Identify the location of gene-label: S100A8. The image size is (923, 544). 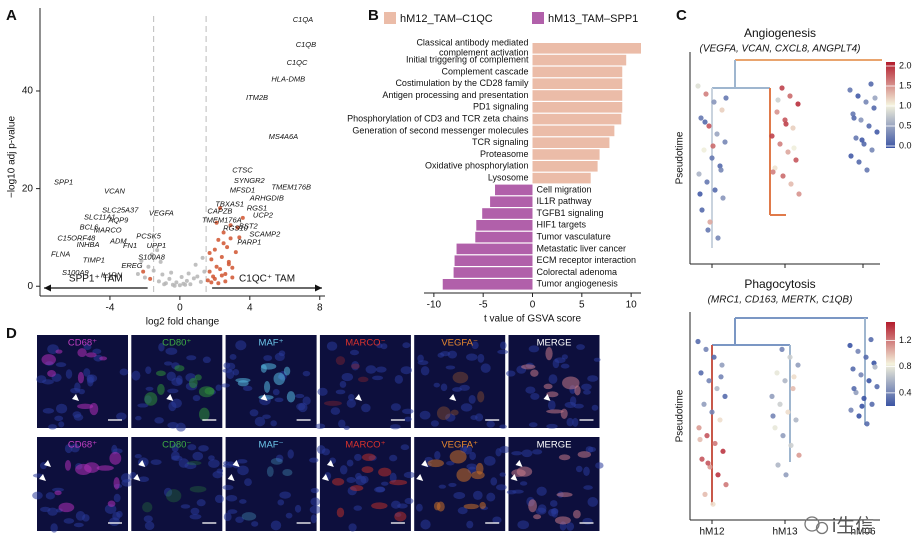
(152, 256).